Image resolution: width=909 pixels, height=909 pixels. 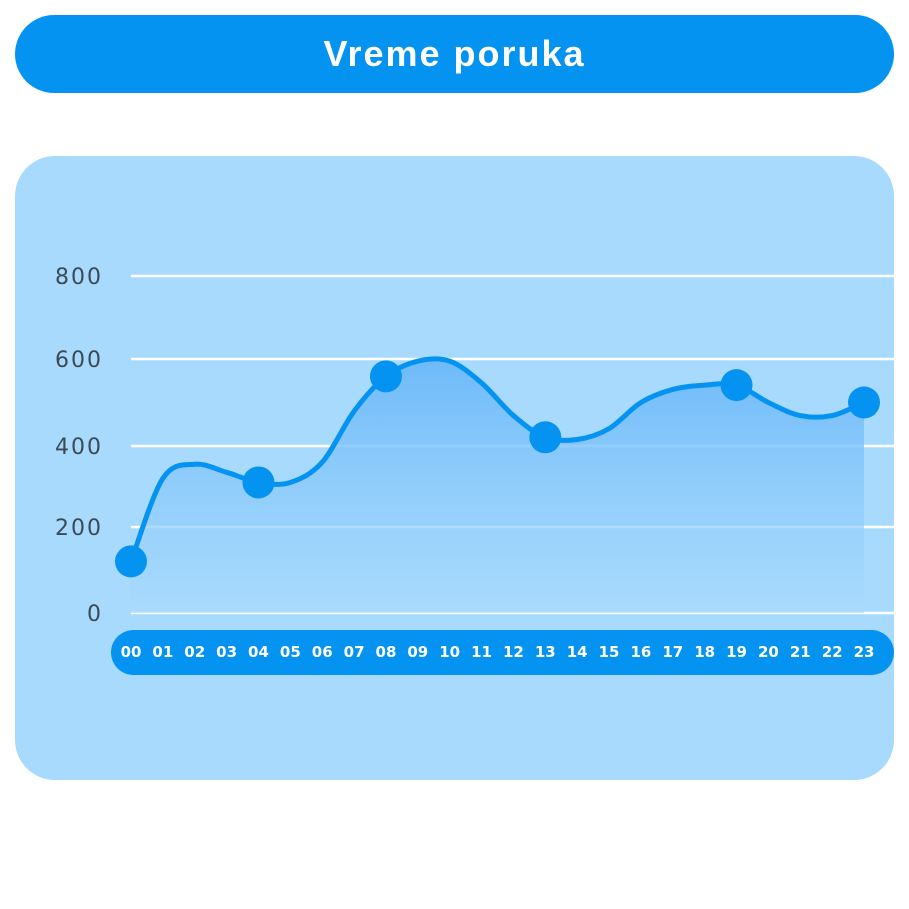 What do you see at coordinates (736, 652) in the screenshot?
I see `x-tick-label: 19` at bounding box center [736, 652].